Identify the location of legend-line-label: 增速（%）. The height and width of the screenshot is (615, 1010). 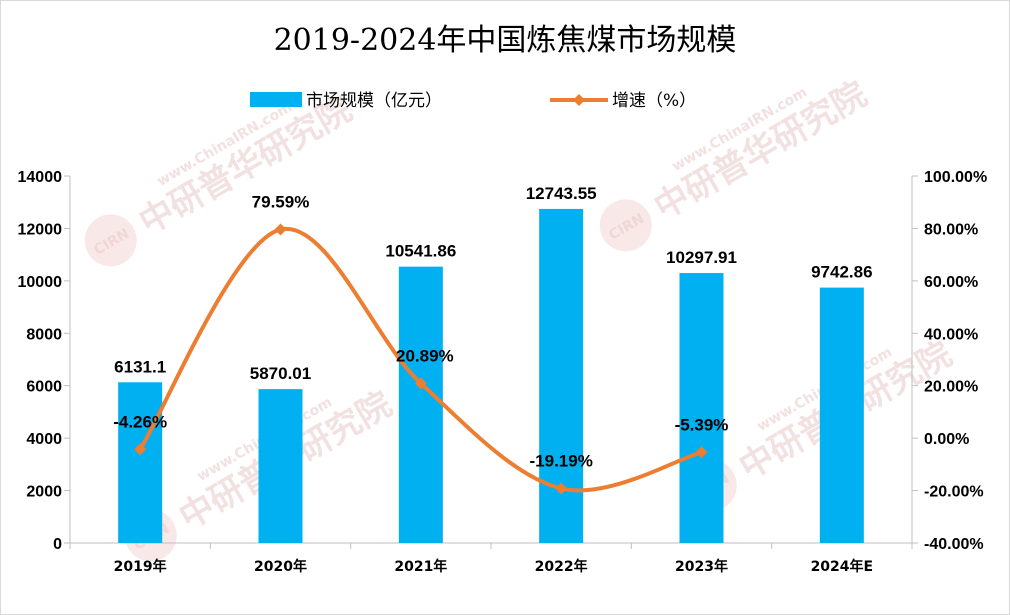
(654, 101).